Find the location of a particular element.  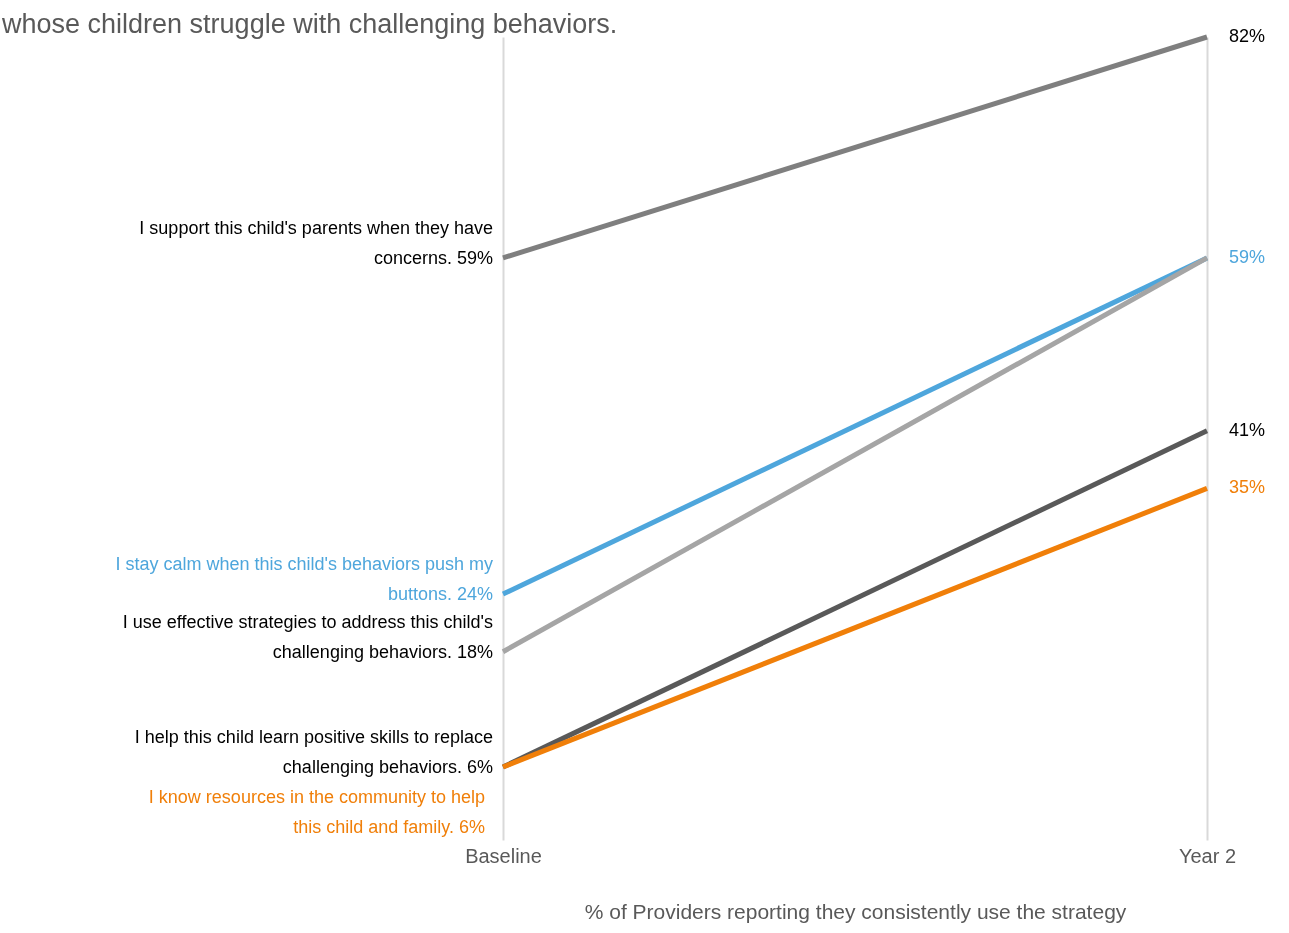

data-label: 35% is located at coordinates (1247, 487).